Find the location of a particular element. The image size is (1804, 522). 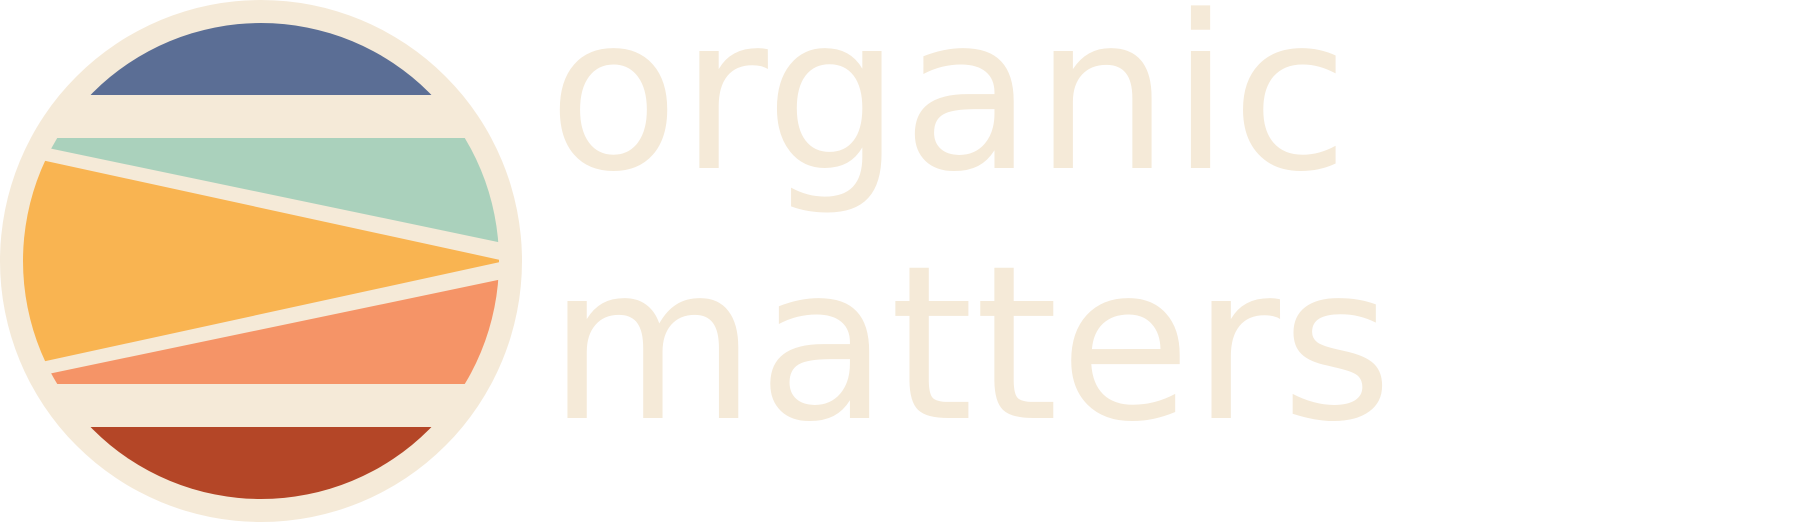

emblem-band-yellow is located at coordinates (261, 261).